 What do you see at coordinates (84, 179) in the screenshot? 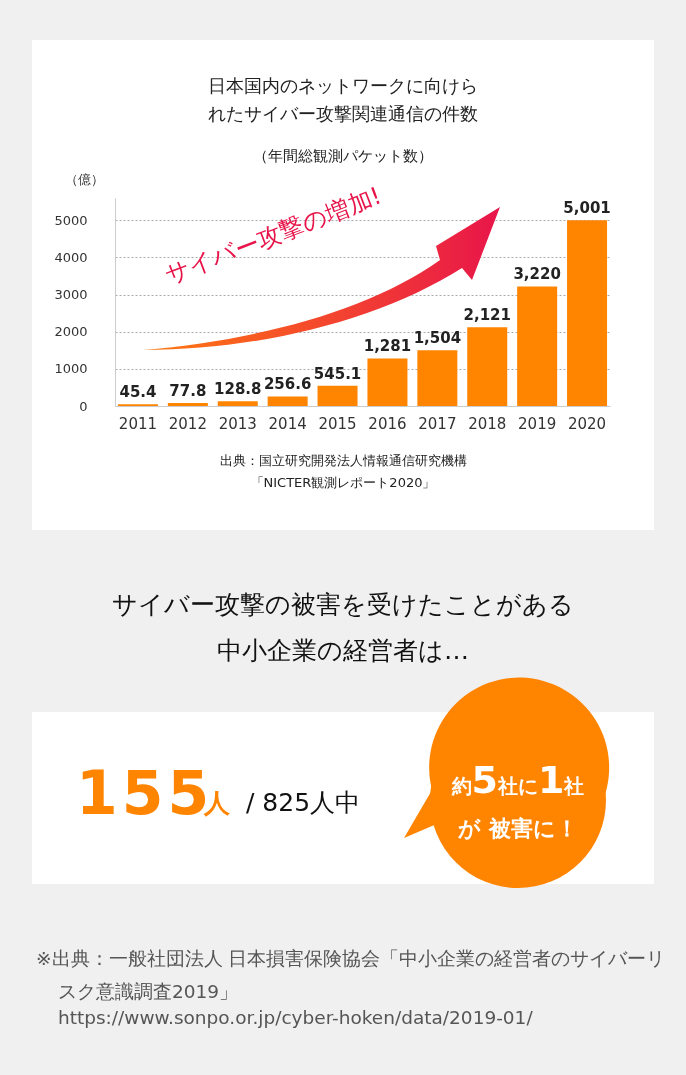
I see `y-axis-title: （億）` at bounding box center [84, 179].